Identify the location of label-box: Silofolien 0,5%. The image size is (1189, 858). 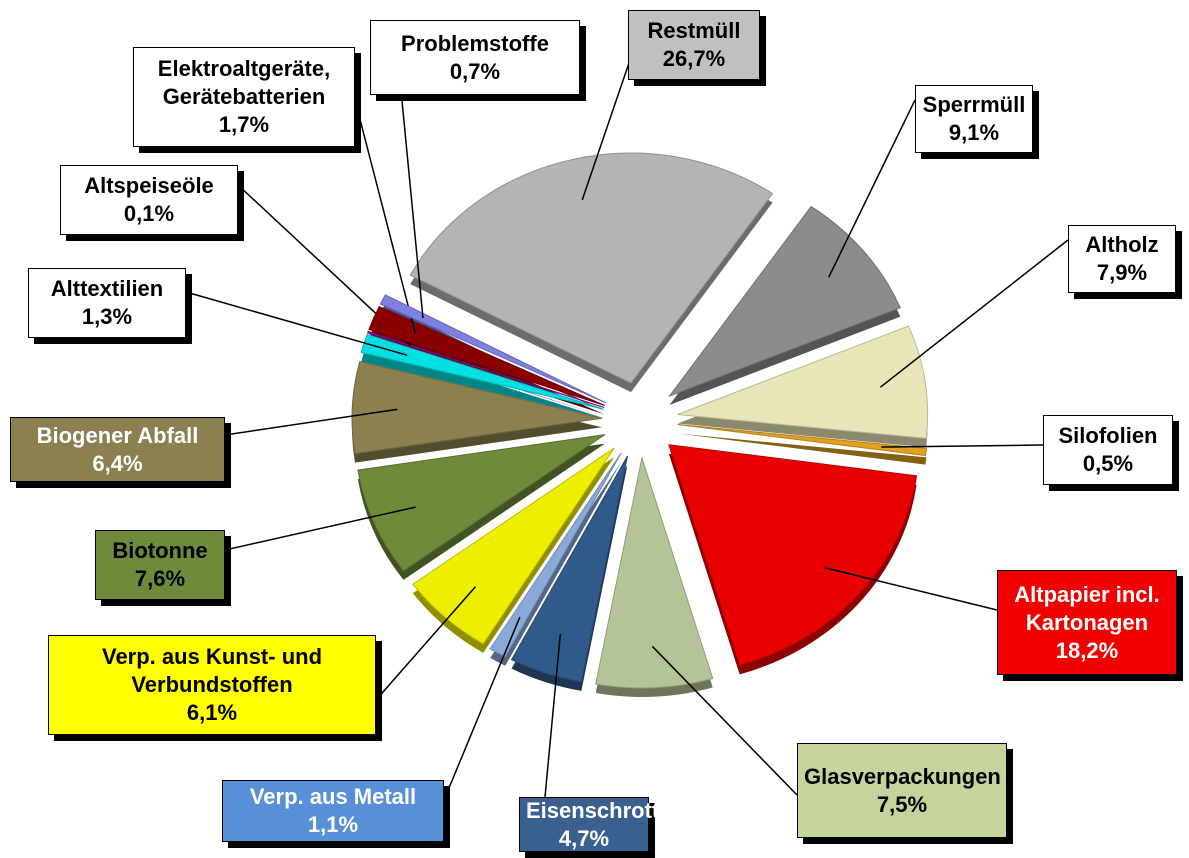
(1108, 450).